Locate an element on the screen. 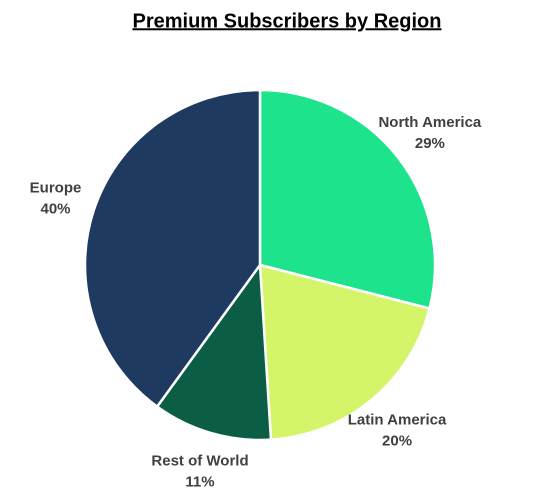 The height and width of the screenshot is (497, 543). slice-label: Latin America is located at coordinates (397, 420).